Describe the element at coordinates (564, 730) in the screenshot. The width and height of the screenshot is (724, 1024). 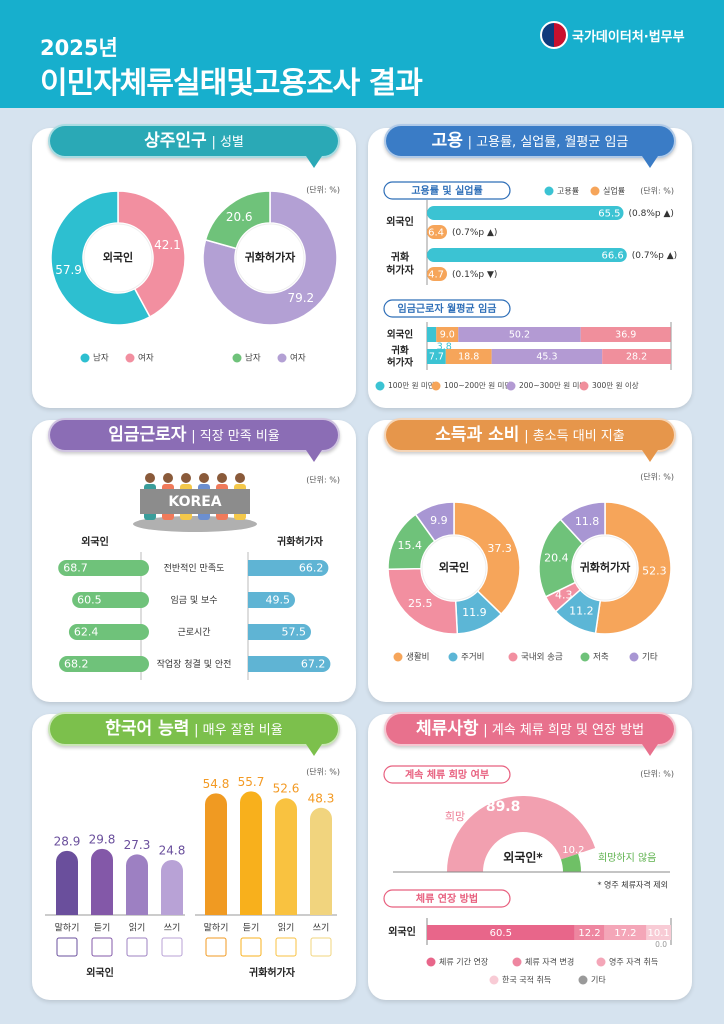
I see `title-sub: | 계속 체류 희망 및 연장 방법` at that location.